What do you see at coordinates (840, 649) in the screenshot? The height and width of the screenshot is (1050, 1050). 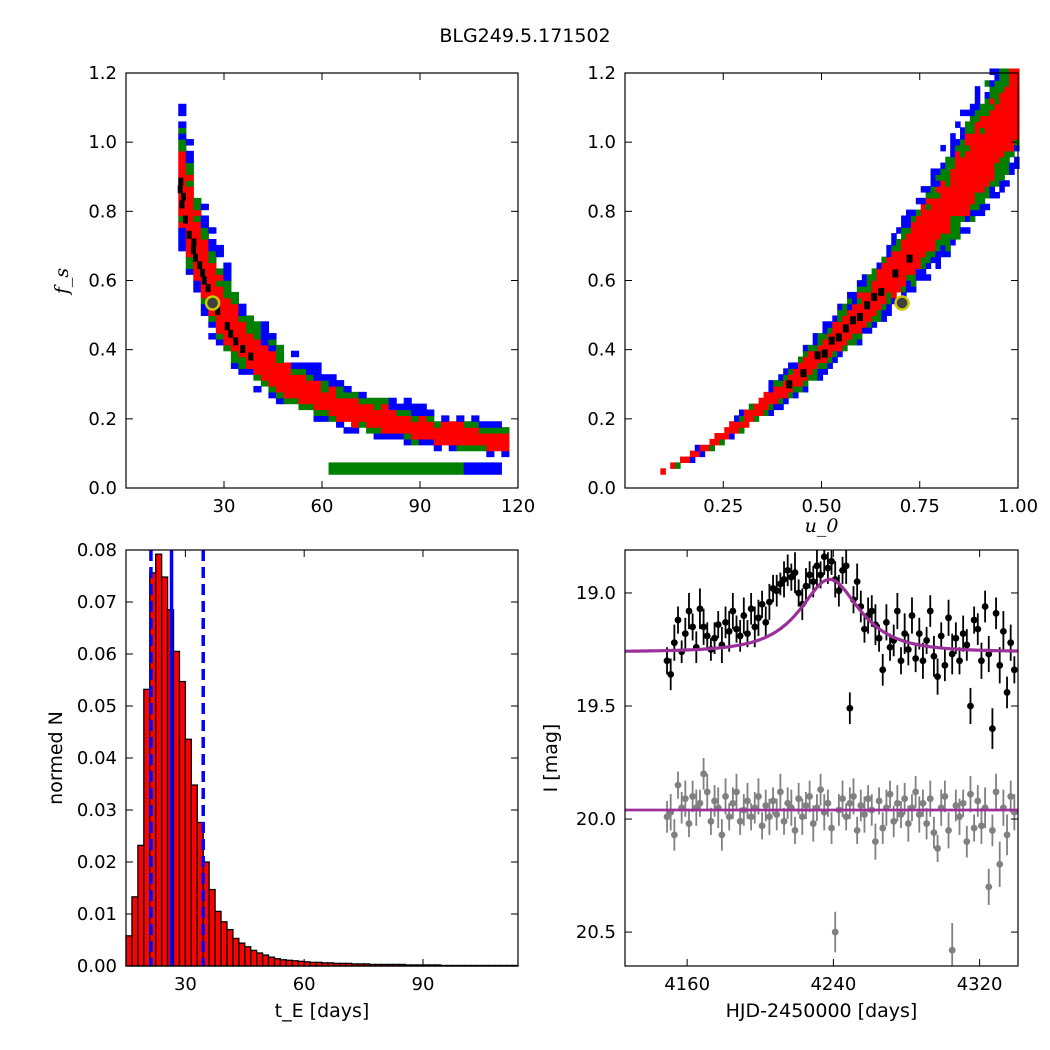 I see `data-points` at bounding box center [840, 649].